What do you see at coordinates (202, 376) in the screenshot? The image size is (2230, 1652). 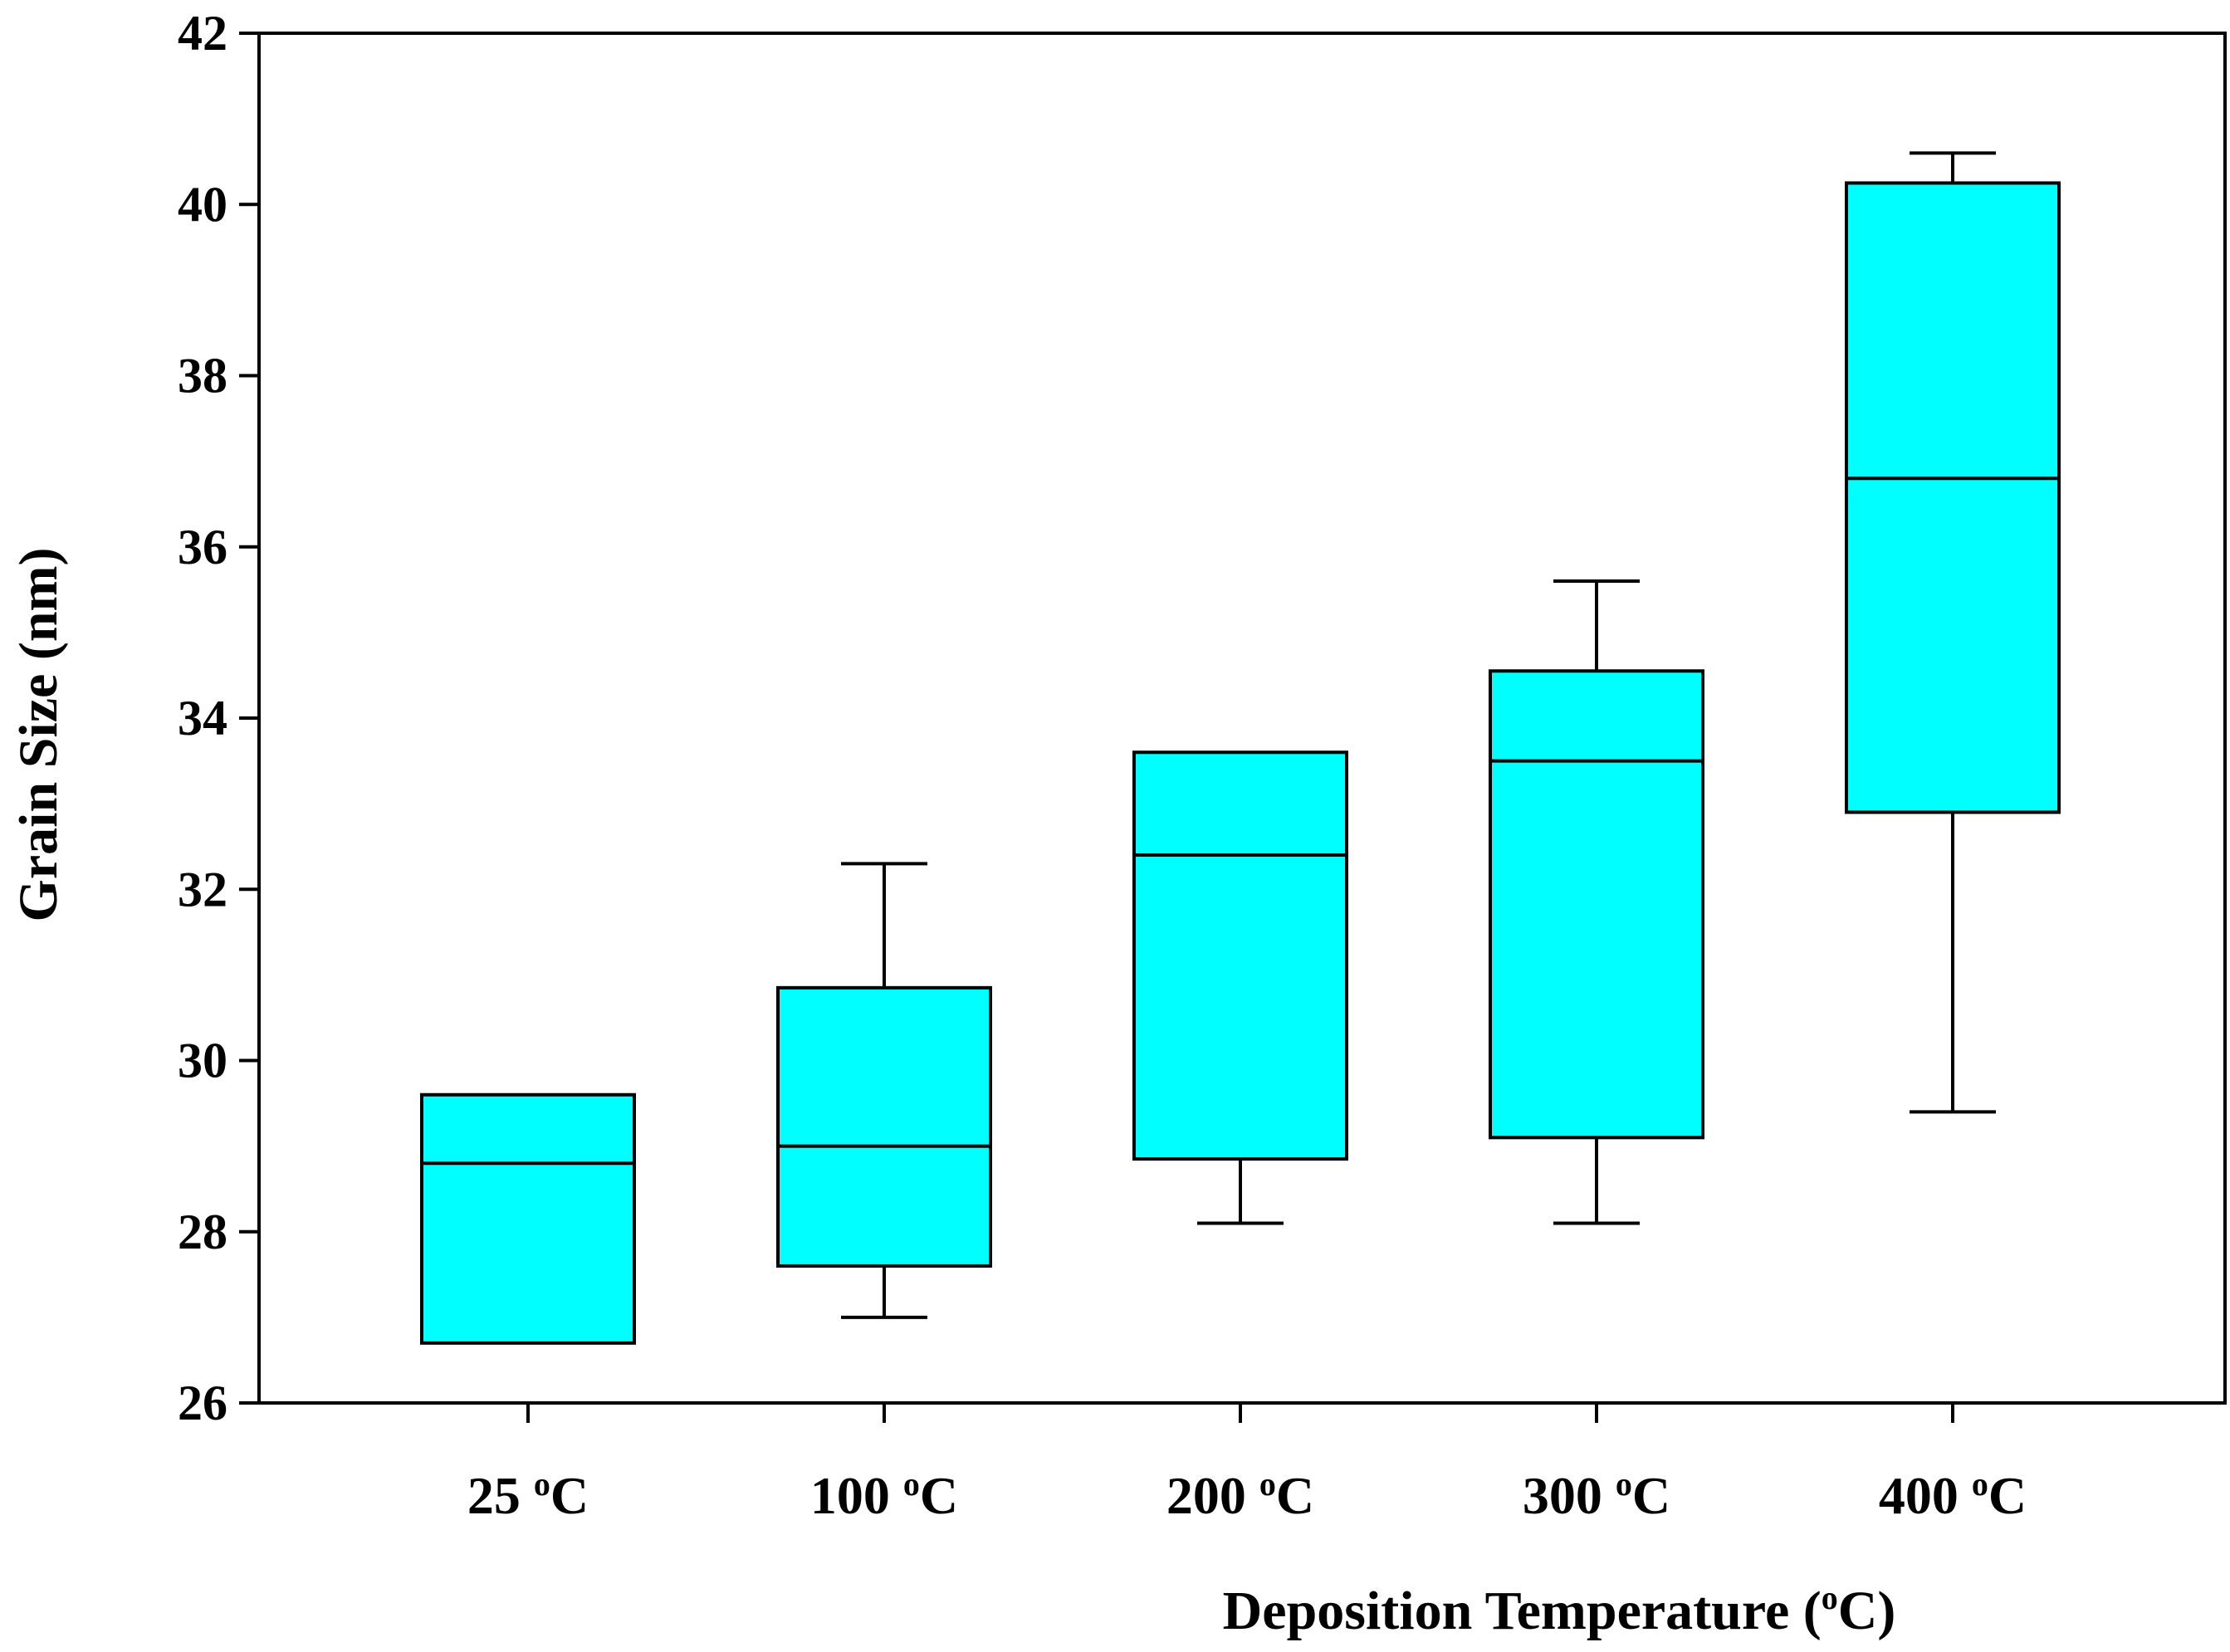 I see `y-tick-label: 38` at bounding box center [202, 376].